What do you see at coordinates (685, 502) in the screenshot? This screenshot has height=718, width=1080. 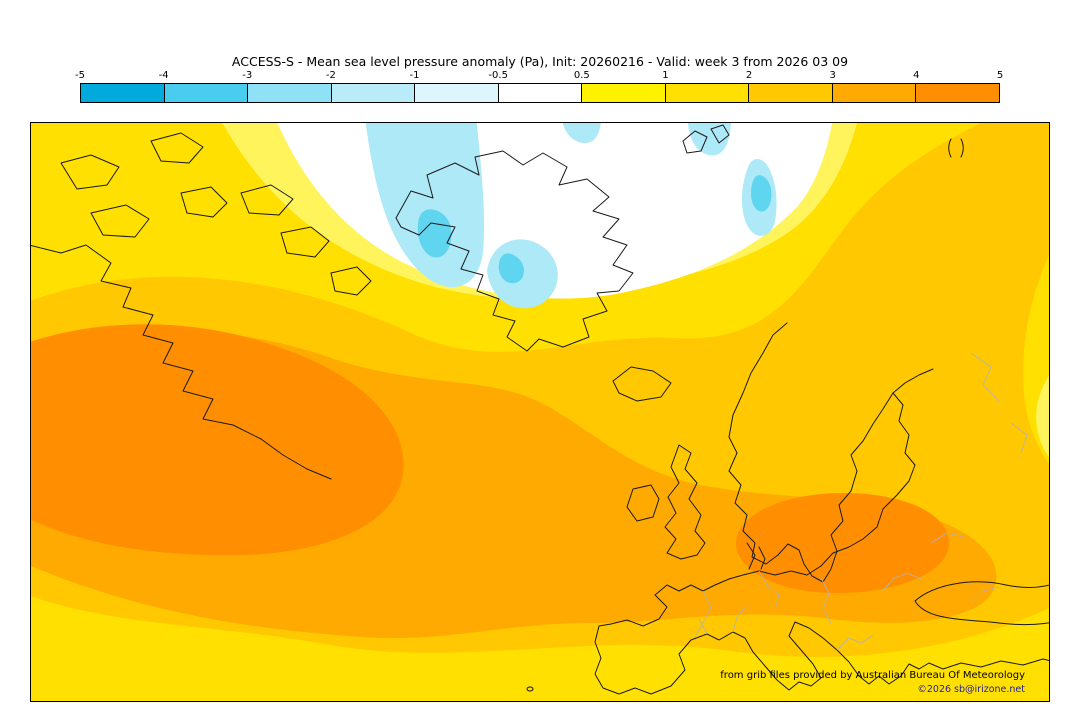 I see `coastline-great-britain` at bounding box center [685, 502].